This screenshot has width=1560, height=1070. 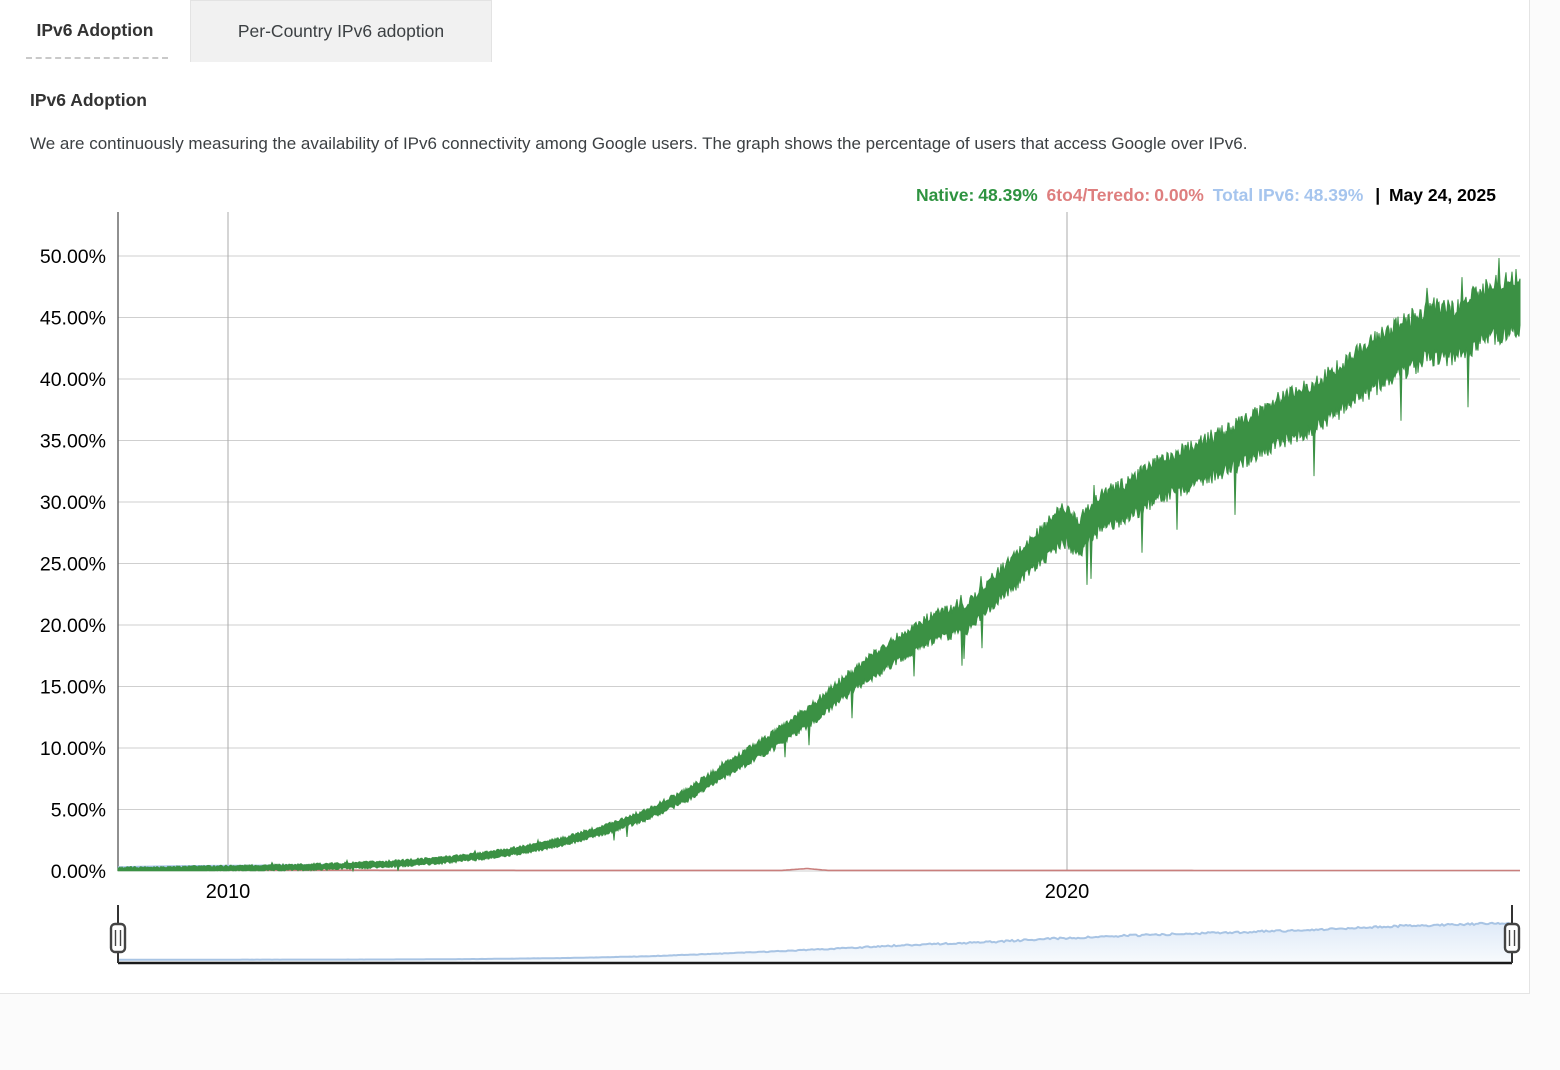 I want to click on tab-per-country-ipv6-label: Per-Country IPv6 adoption, so click(x=341, y=31).